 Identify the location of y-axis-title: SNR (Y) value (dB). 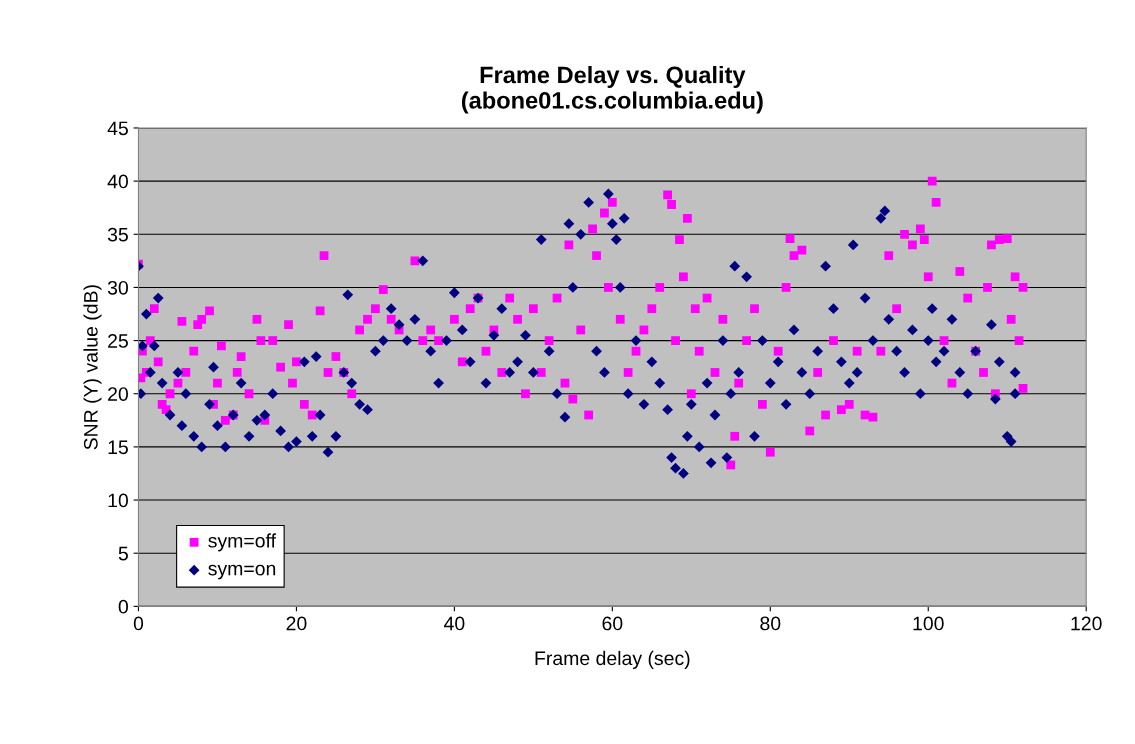
(92, 367).